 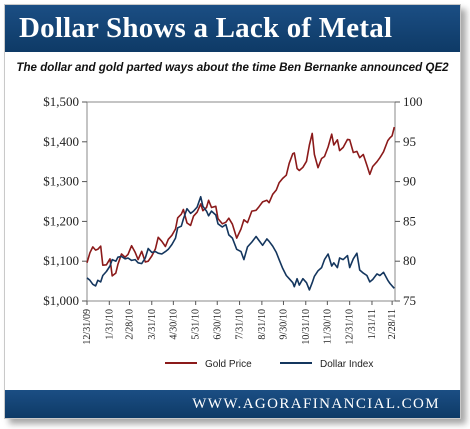 What do you see at coordinates (346, 364) in the screenshot?
I see `legend-dollar-label: Dollar Index` at bounding box center [346, 364].